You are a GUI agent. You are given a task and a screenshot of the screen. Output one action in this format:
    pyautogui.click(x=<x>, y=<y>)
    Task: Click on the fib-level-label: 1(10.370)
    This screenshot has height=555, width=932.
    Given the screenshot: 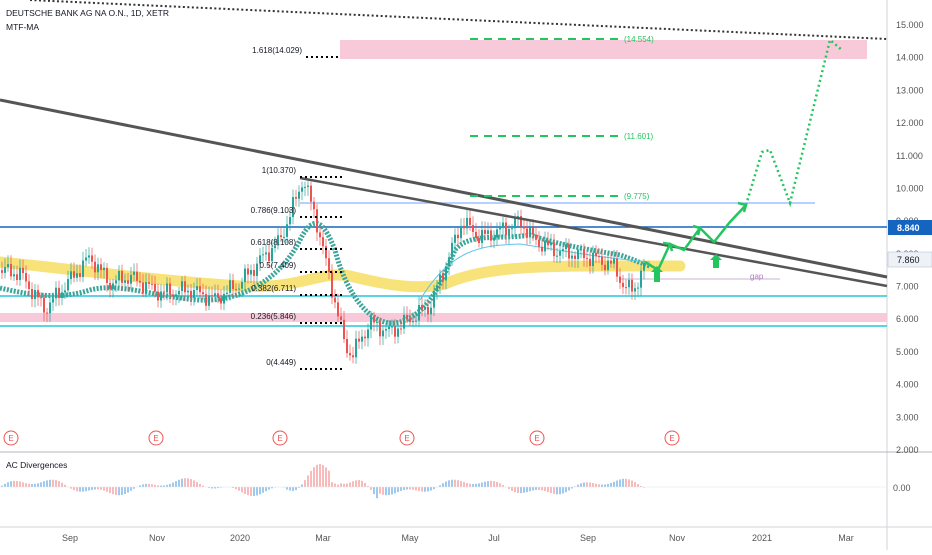 What is the action you would take?
    pyautogui.click(x=279, y=170)
    